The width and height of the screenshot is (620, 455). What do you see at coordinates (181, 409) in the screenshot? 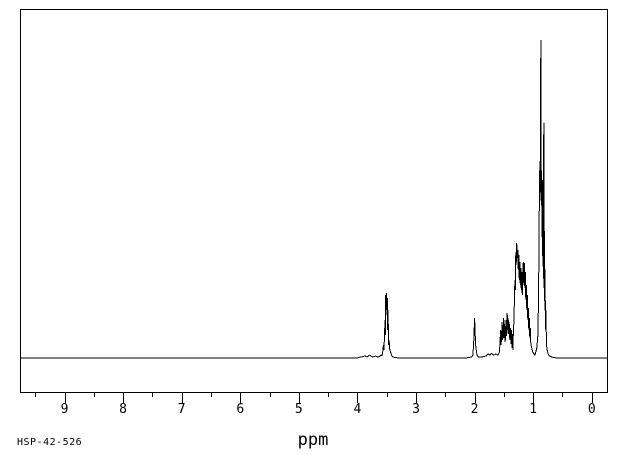
I see `x-tick-label-7: 7` at bounding box center [181, 409].